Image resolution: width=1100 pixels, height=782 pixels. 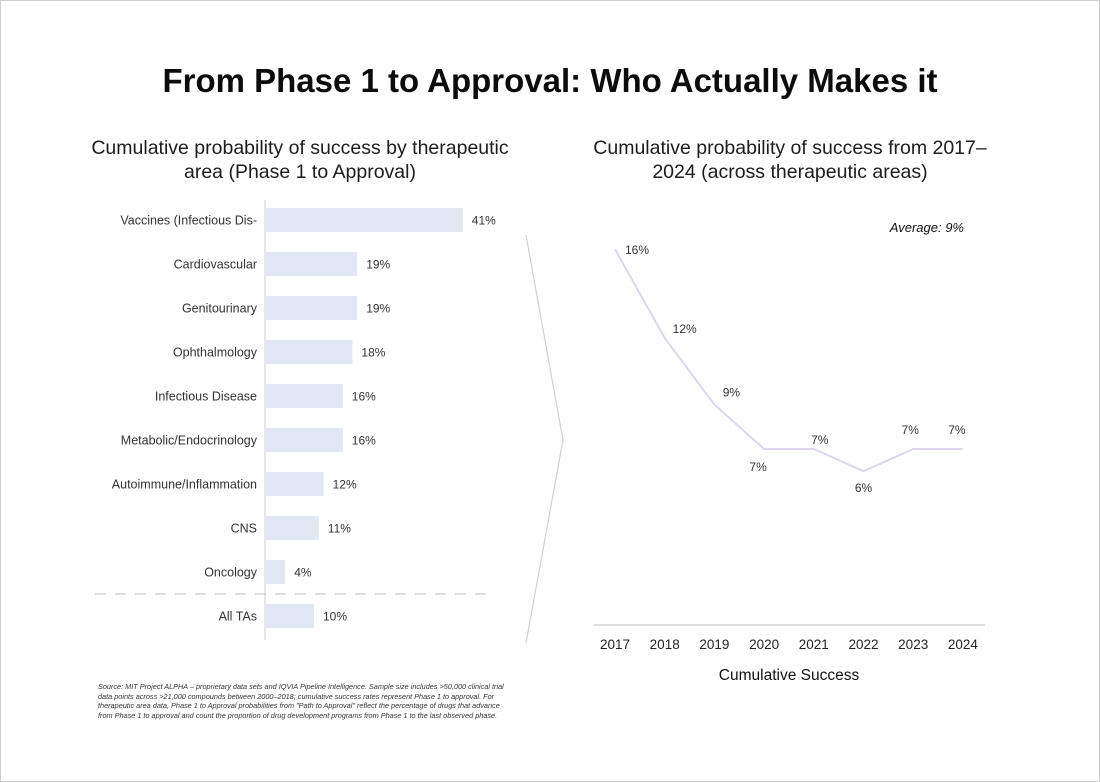 I want to click on year-tick-label: 2019, so click(x=714, y=644).